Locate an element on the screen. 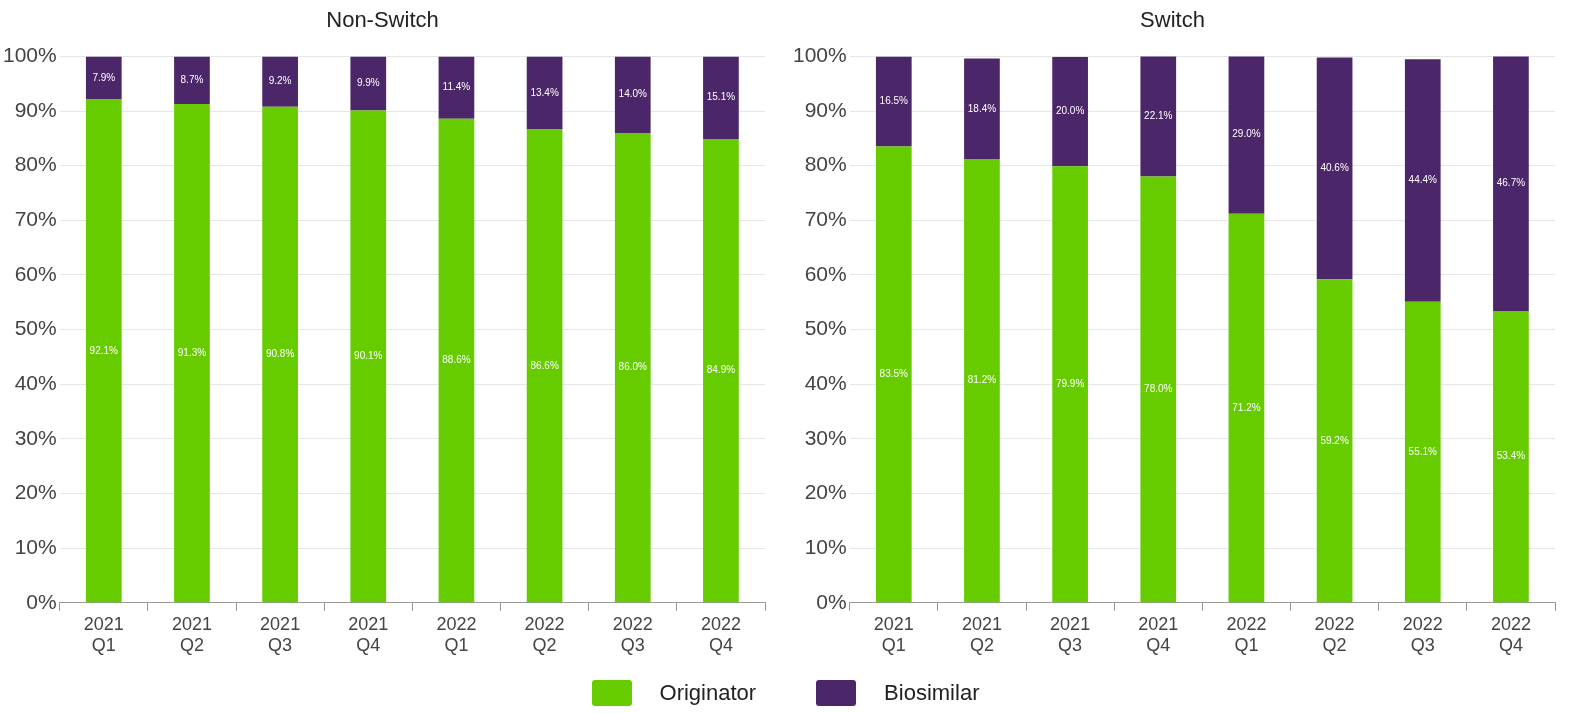 Image resolution: width=1571 pixels, height=713 pixels. data-label: 90.1% is located at coordinates (368, 356).